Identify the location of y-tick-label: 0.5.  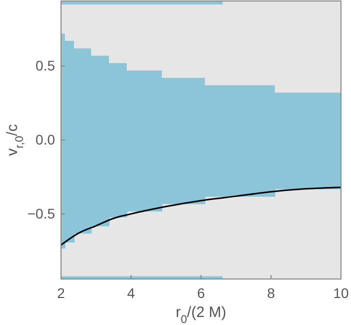
(46, 66).